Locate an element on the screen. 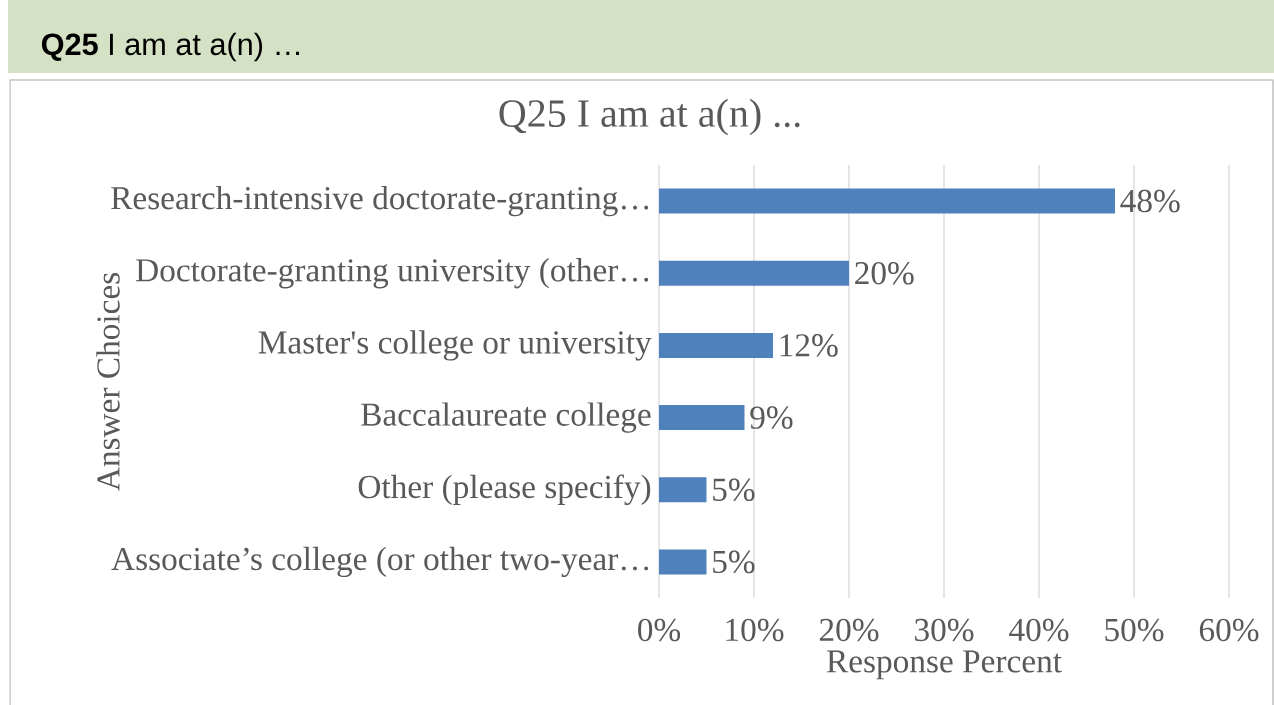  data-label: 20% is located at coordinates (884, 273).